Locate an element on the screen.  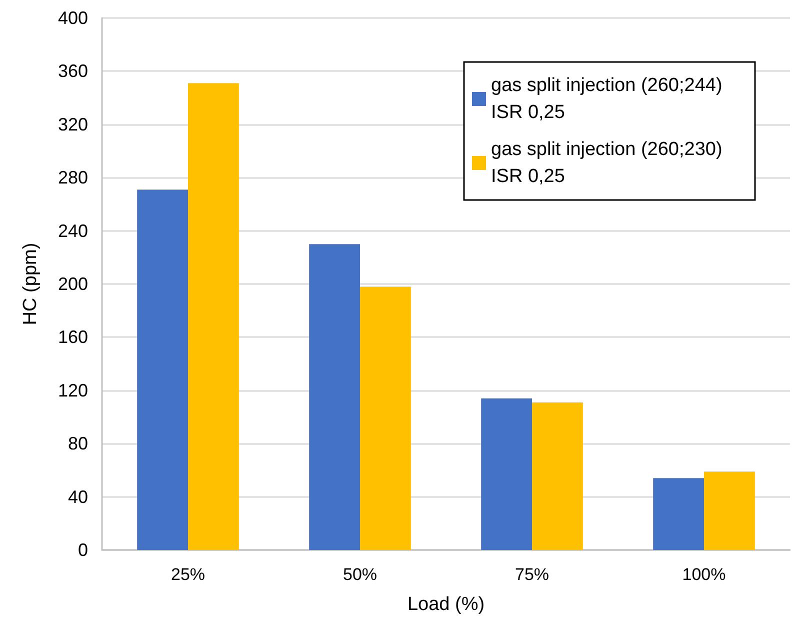
y-tick-label: 320 is located at coordinates (73, 124).